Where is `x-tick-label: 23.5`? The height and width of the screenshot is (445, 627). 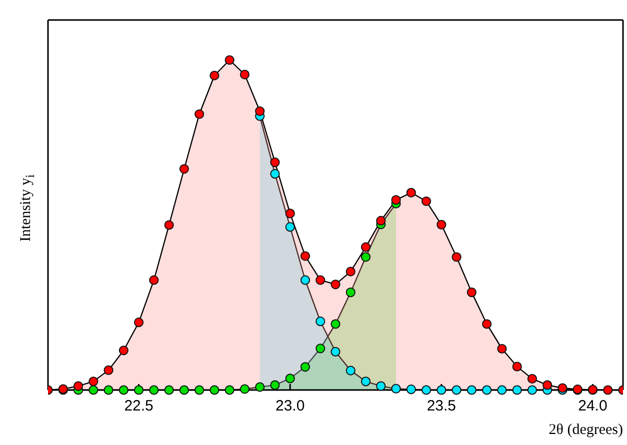
x-tick-label: 23.5 is located at coordinates (441, 406).